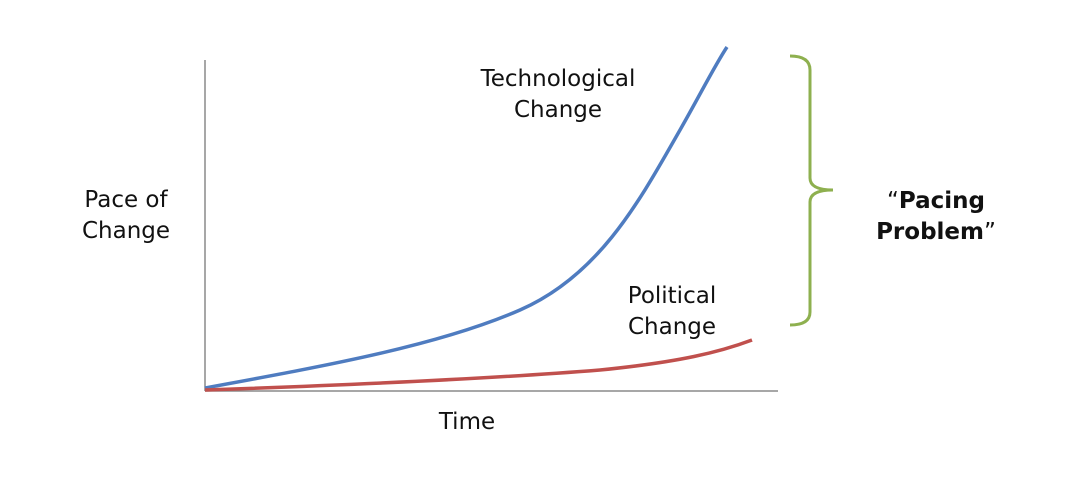 This screenshot has height=498, width=1074. I want to click on quote: ”, so click(990, 232).